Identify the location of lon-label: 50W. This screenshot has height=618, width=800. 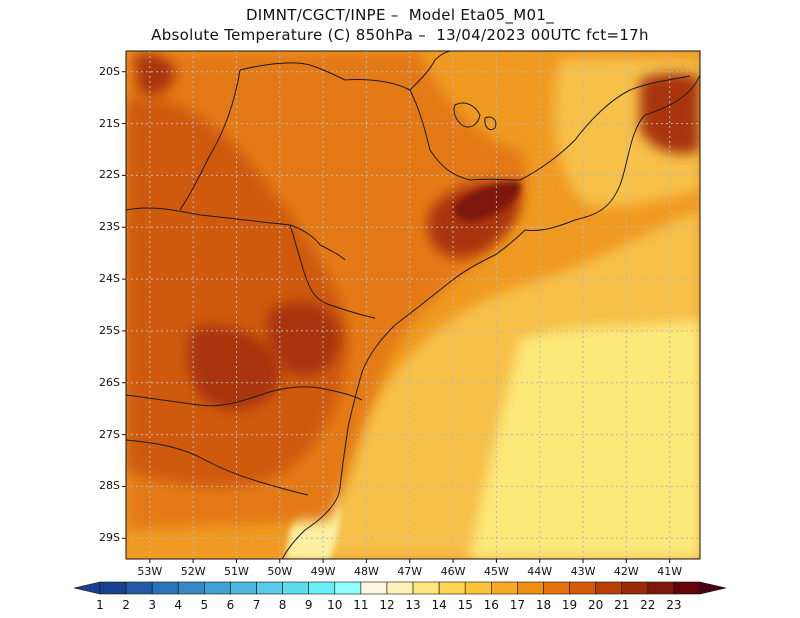
(280, 571).